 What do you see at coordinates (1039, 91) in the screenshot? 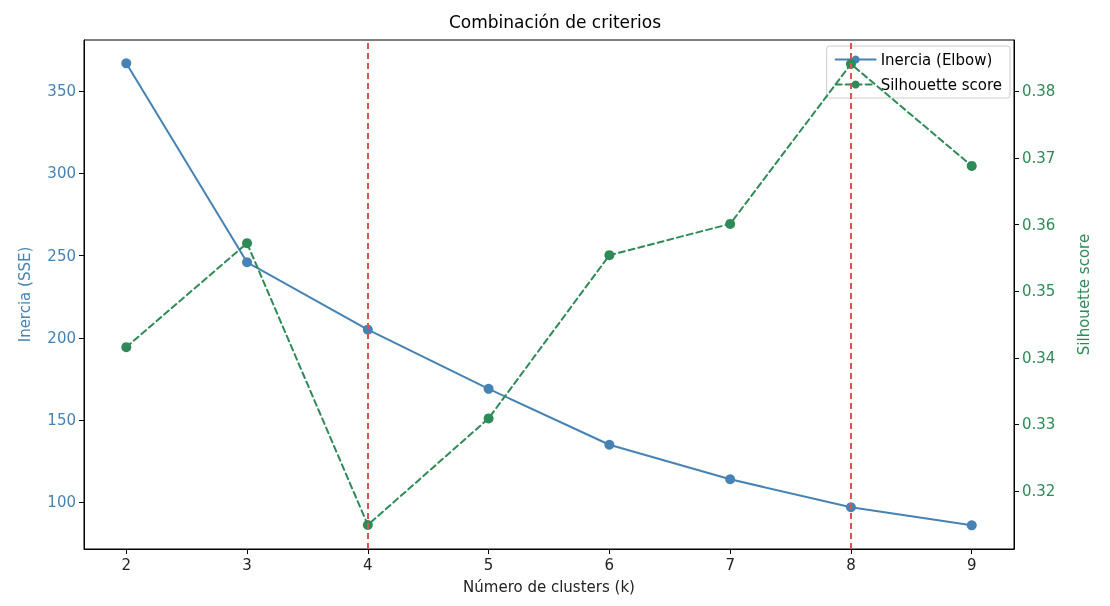
I see `y2-tick-label: 0.38` at bounding box center [1039, 91].